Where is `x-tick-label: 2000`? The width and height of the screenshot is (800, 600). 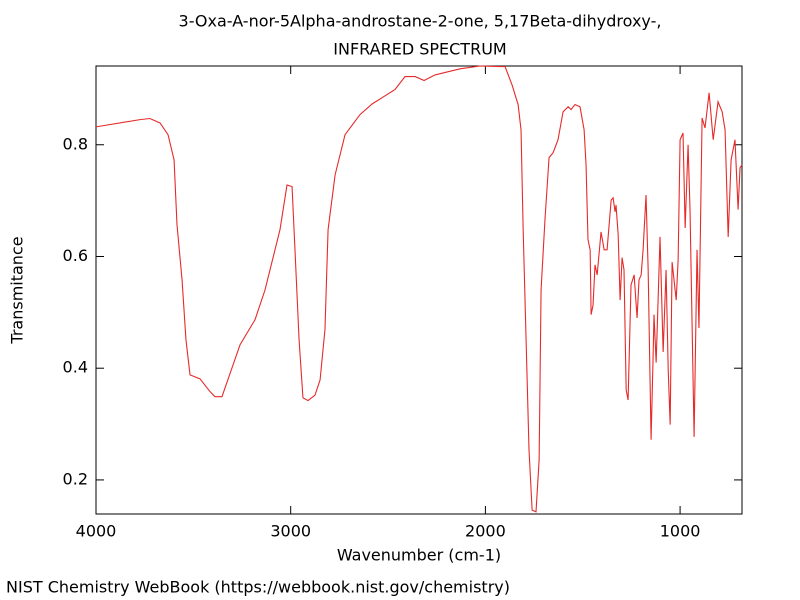
x-tick-label: 2000 is located at coordinates (485, 531).